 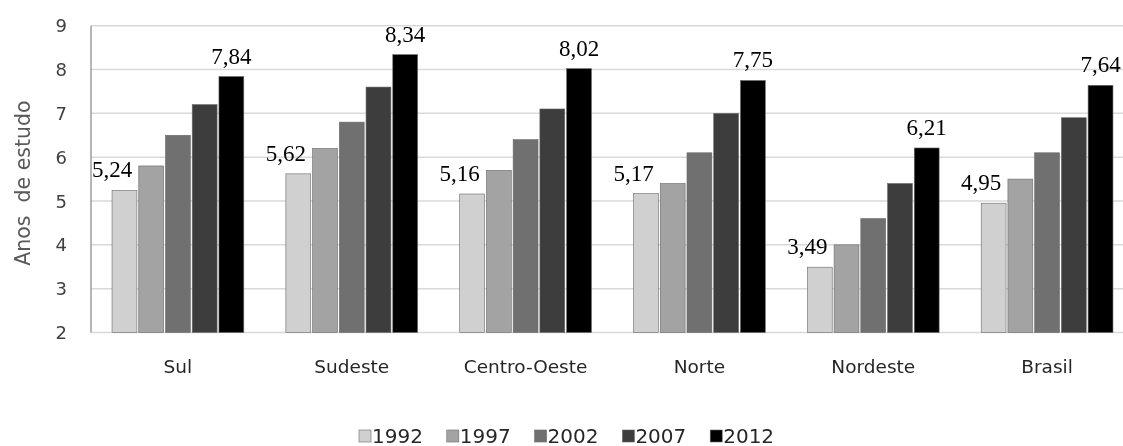 I want to click on data-label: 8,34, so click(x=405, y=34).